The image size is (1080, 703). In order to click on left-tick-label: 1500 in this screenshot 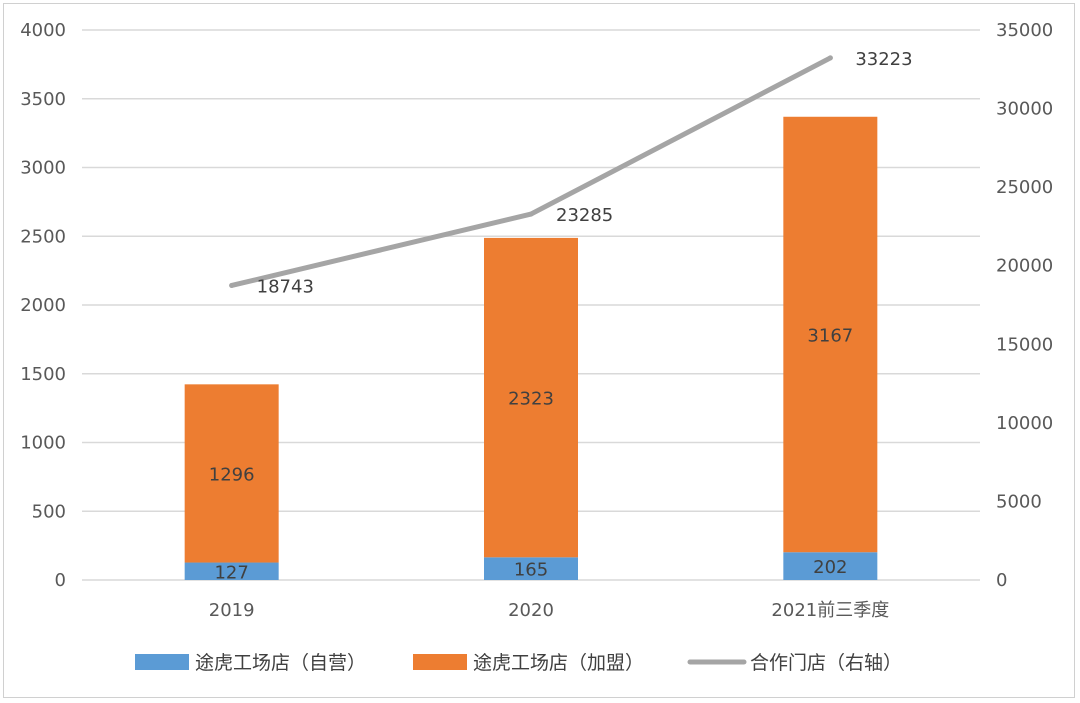, I will do `click(43, 374)`.